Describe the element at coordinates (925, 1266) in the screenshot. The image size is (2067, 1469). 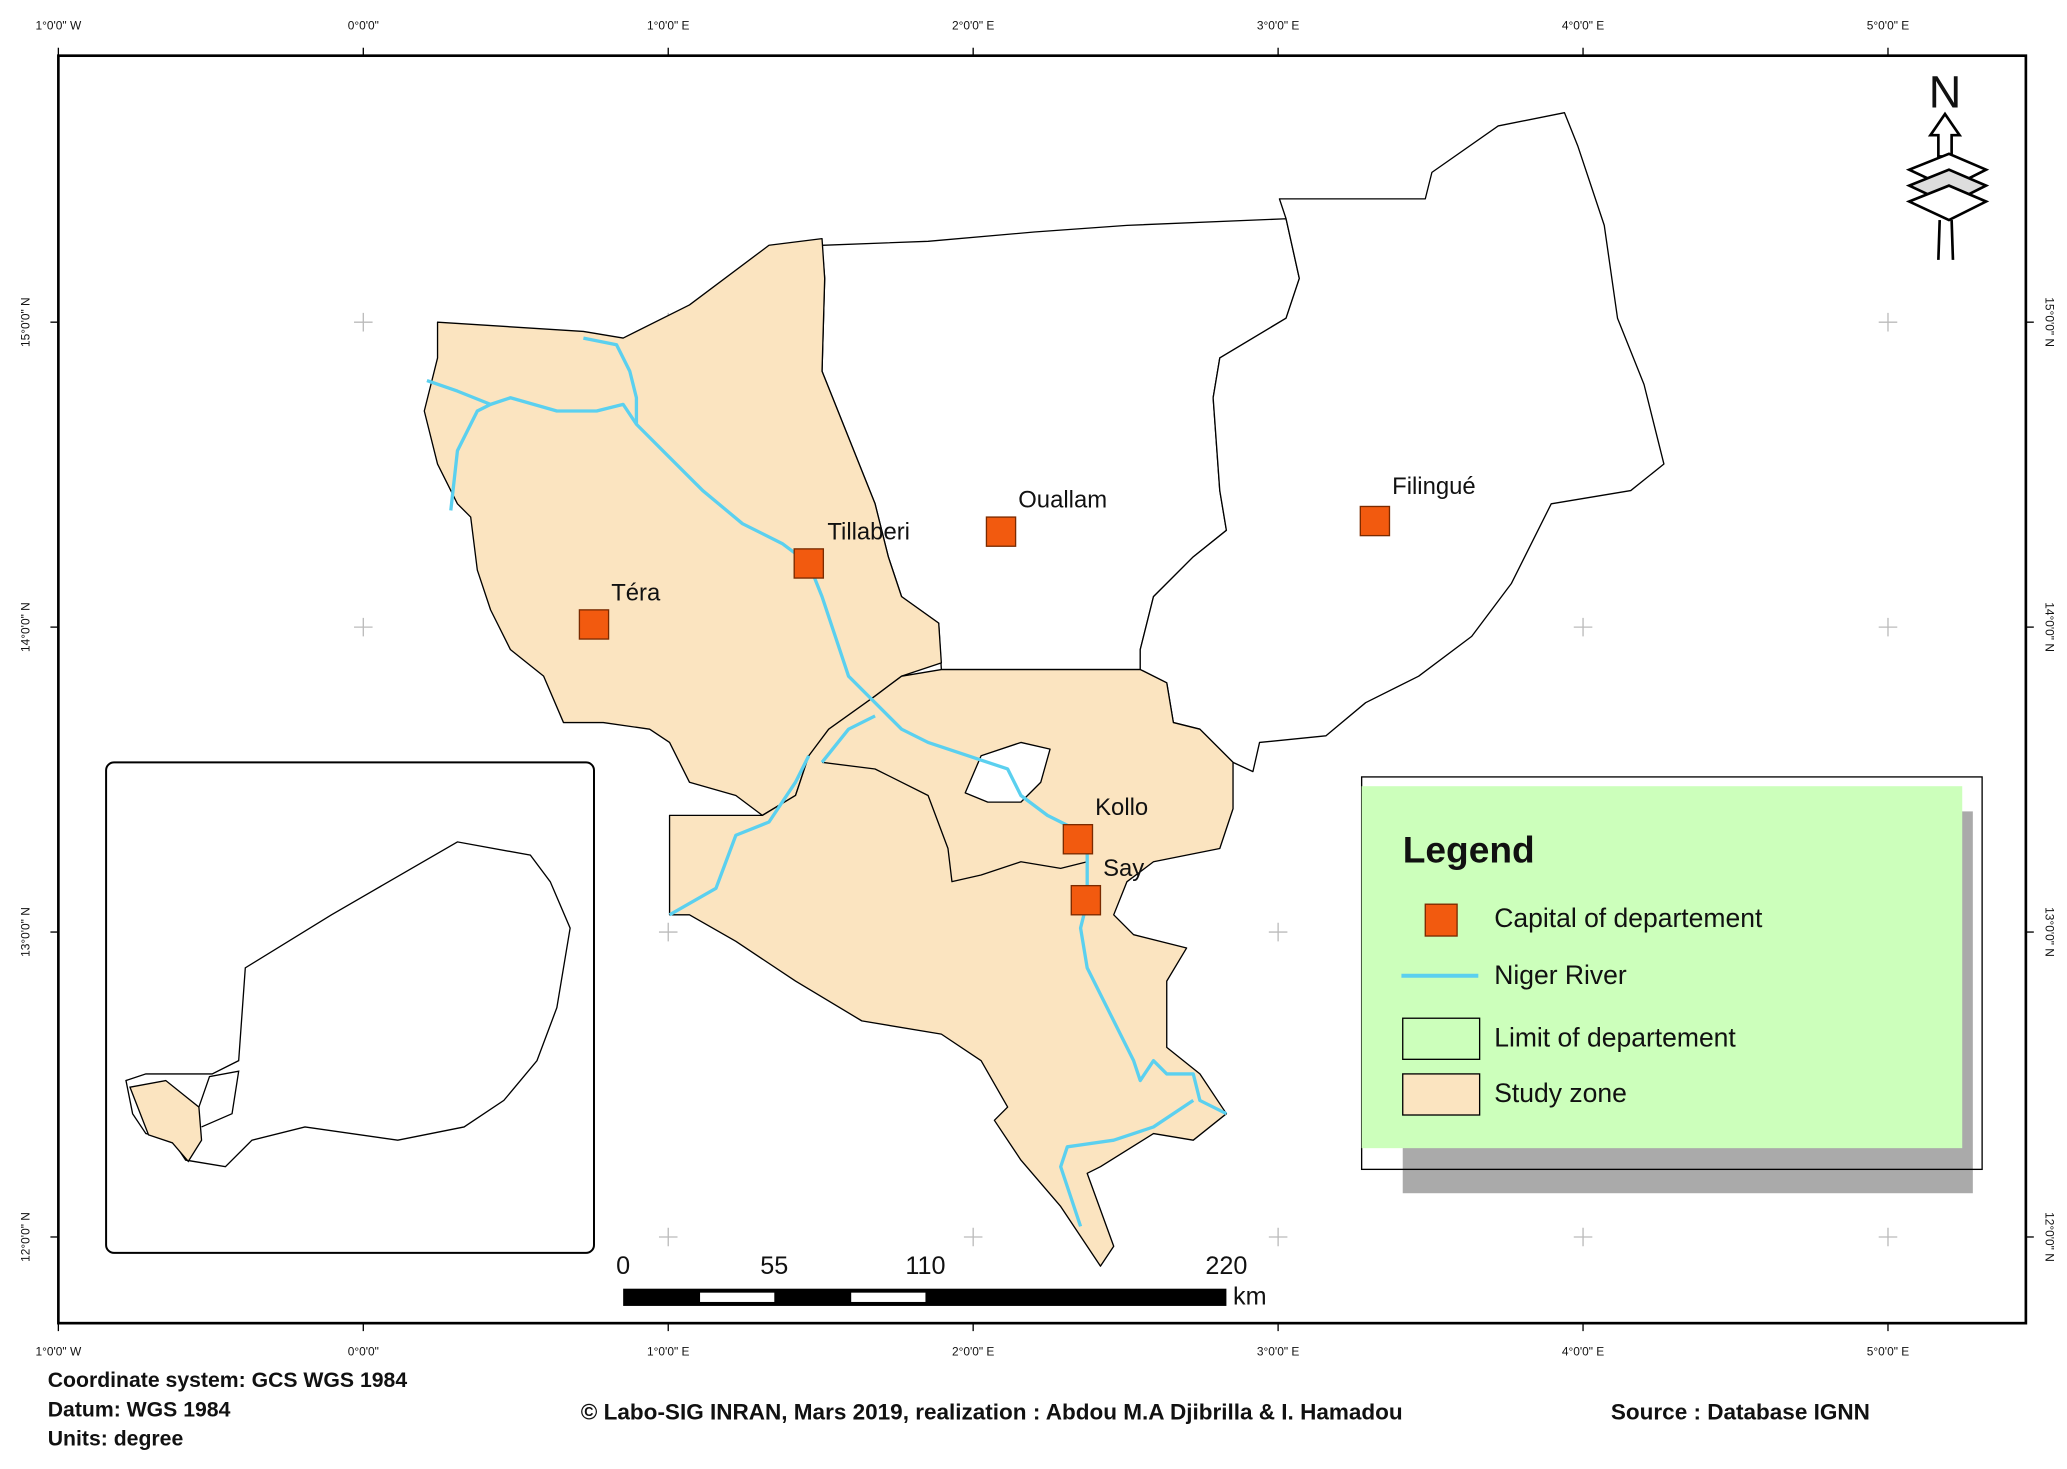
I see `scale-label: 110` at that location.